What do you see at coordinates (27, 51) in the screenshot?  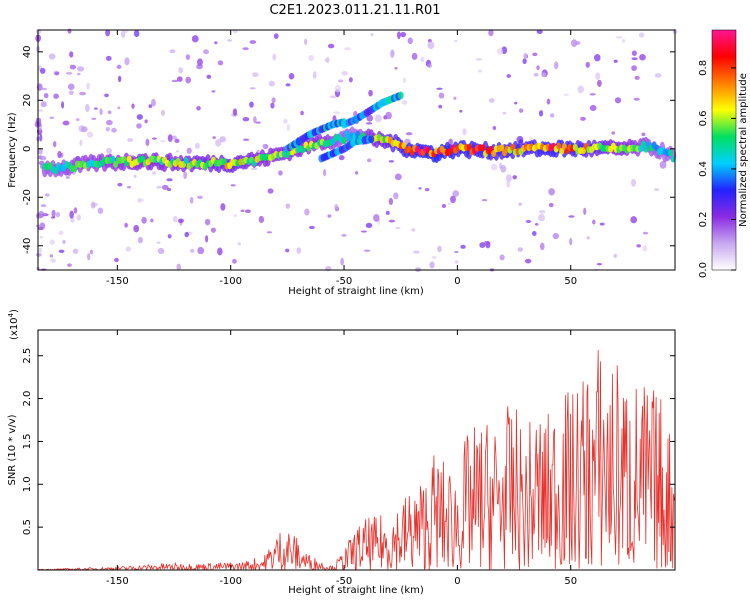 I see `spectrogram-y-tick-label: 40` at bounding box center [27, 51].